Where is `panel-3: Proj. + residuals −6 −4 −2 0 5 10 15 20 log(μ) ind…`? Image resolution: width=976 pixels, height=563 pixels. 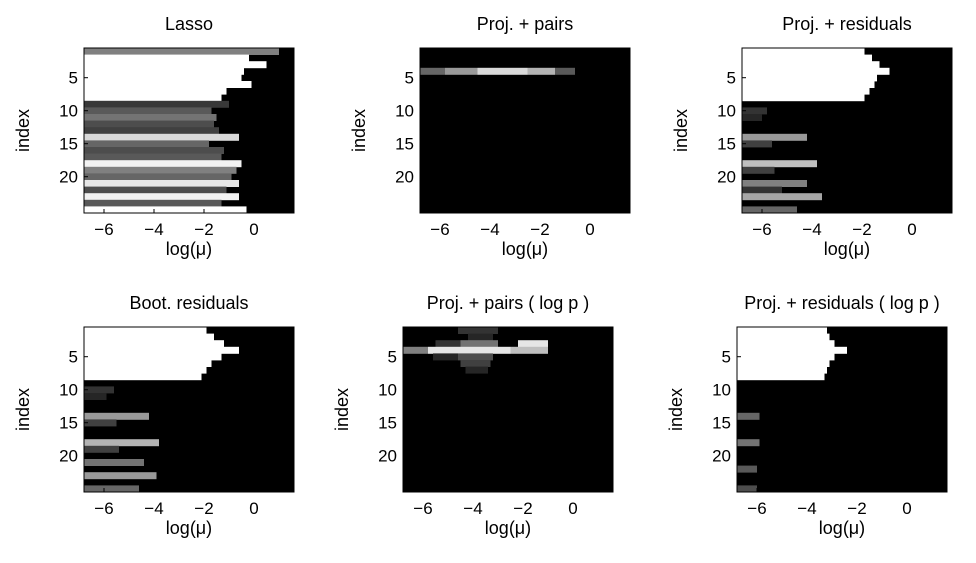
panel-3: Proj. + residuals −6 −4 −2 0 5 10 15 20 log(μ) ind… is located at coordinates (812, 136).